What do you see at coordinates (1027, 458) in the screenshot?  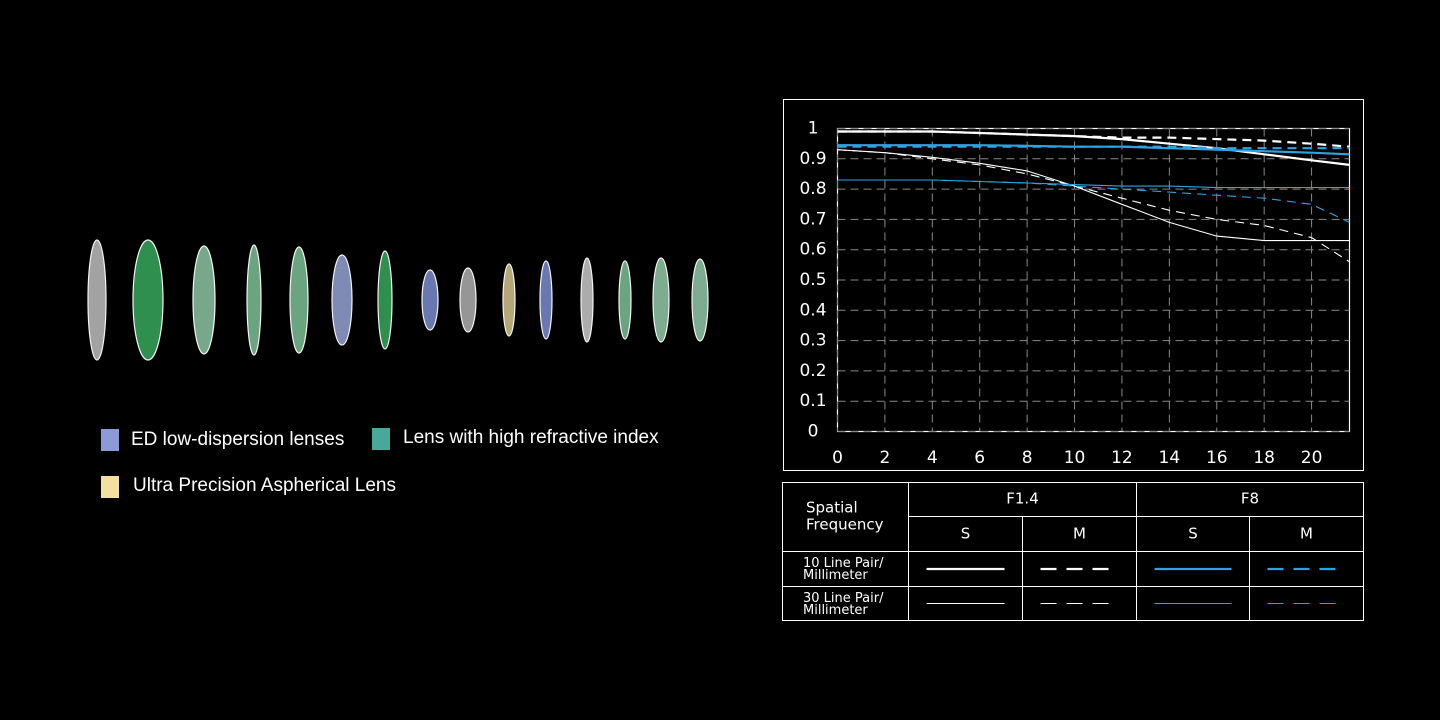 I see `x-tick-label: 8` at bounding box center [1027, 458].